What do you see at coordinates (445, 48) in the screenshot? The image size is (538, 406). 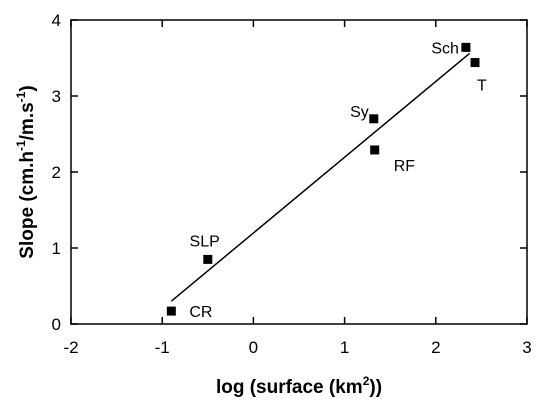 I see `point-label: Sch` at bounding box center [445, 48].